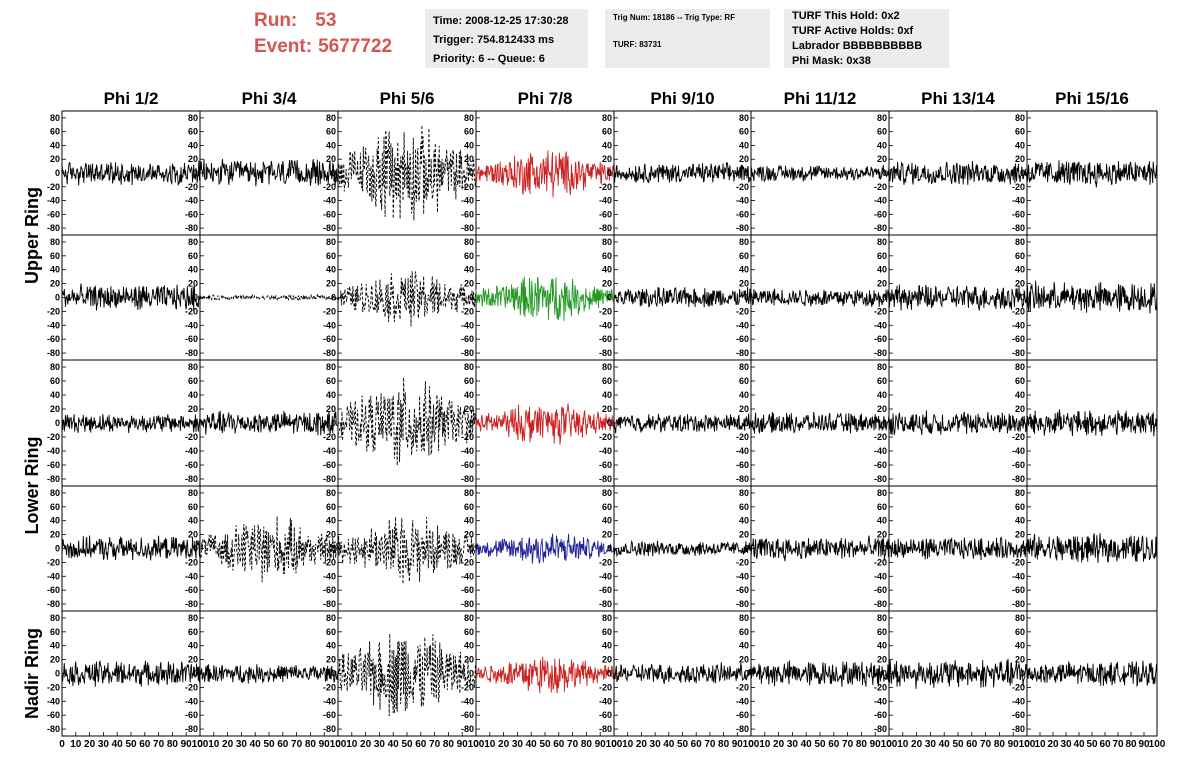  I want to click on ring-label: Nadir Ring, so click(32, 673).